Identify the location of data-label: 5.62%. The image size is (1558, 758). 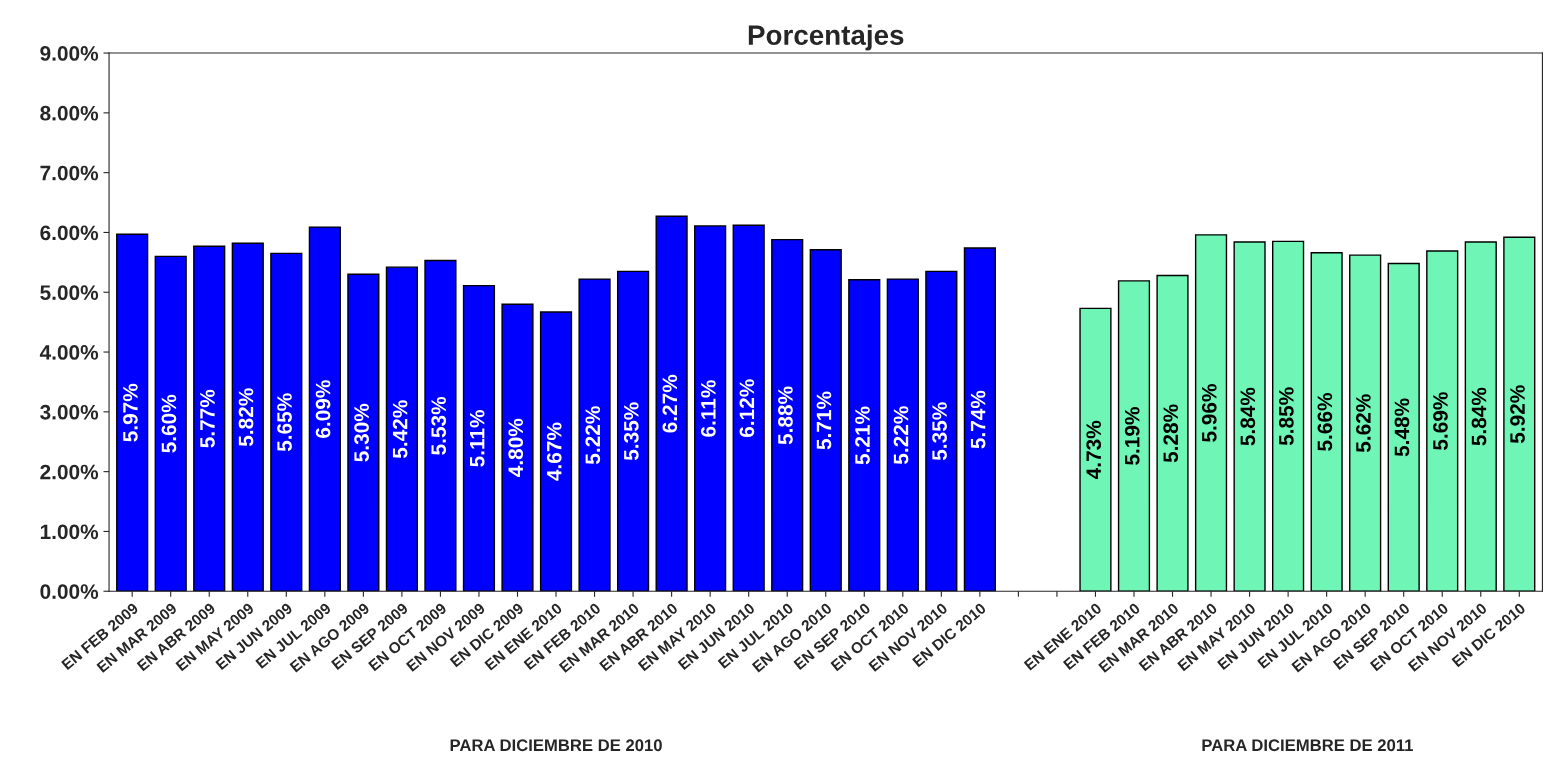
(1363, 423).